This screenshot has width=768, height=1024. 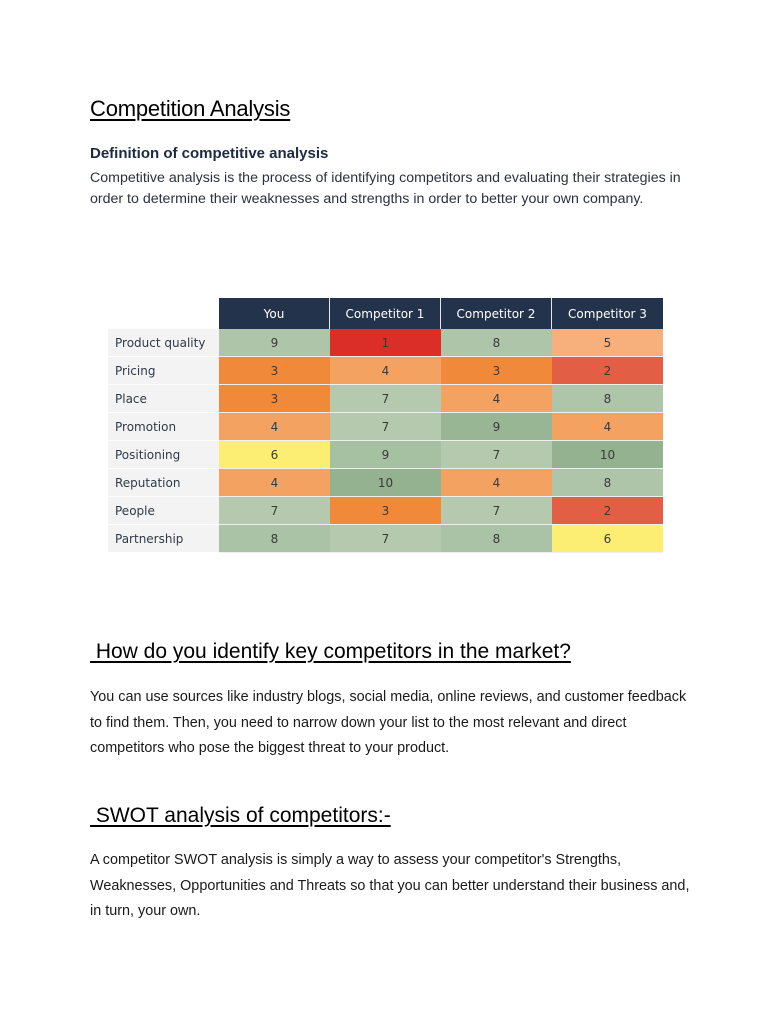 I want to click on table-row: Promotion 4 7 9 4, so click(x=385, y=427).